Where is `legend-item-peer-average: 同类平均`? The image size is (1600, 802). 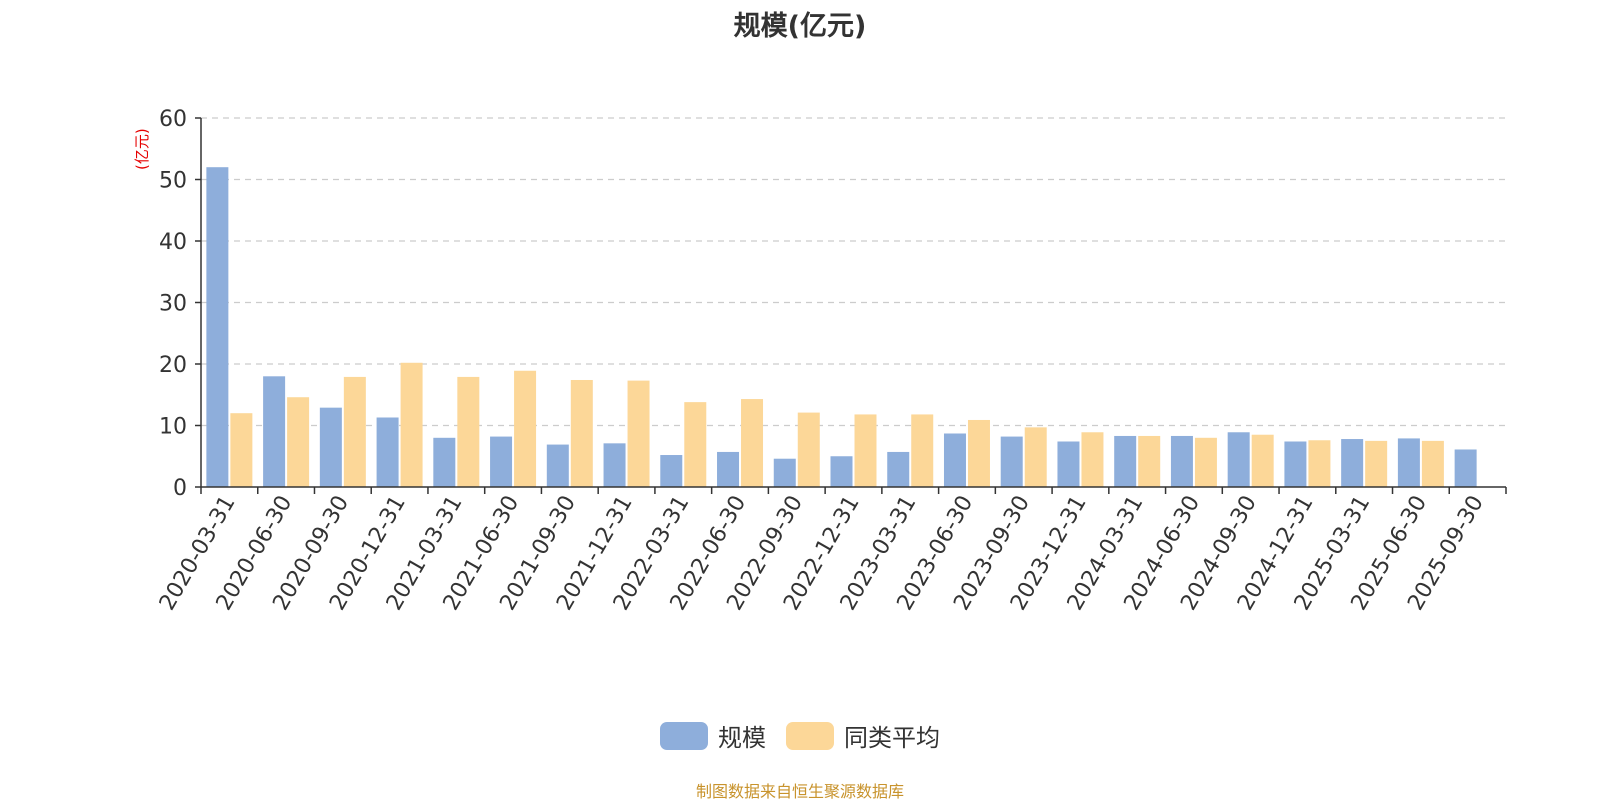 legend-item-peer-average: 同类平均 is located at coordinates (863, 735).